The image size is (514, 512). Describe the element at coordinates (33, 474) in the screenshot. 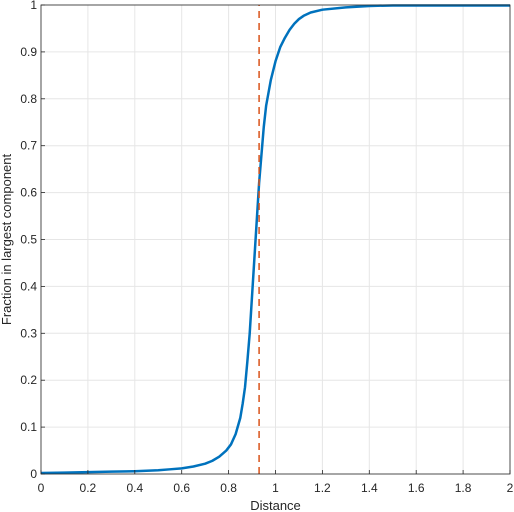

I see `y-tick-label: 0` at that location.